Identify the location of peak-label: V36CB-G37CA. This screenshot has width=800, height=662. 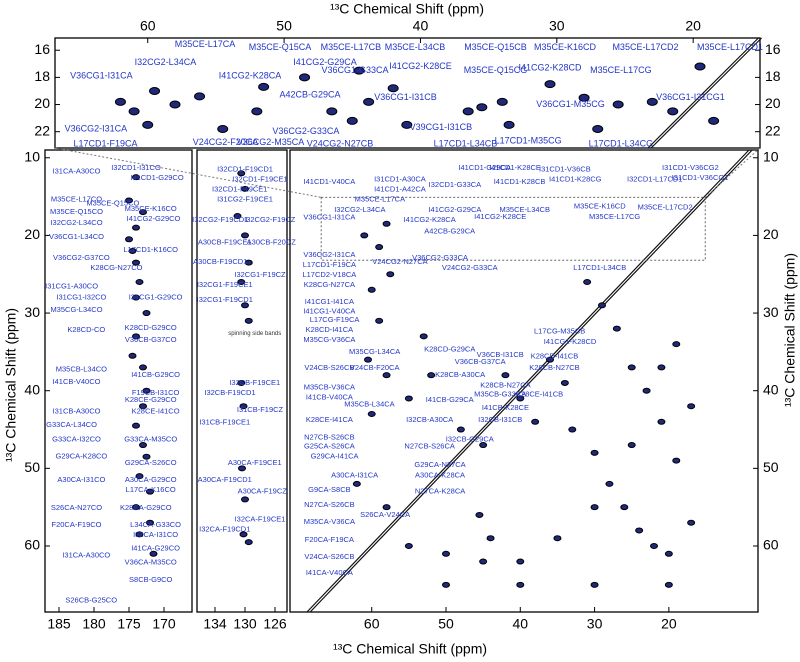
(480, 361).